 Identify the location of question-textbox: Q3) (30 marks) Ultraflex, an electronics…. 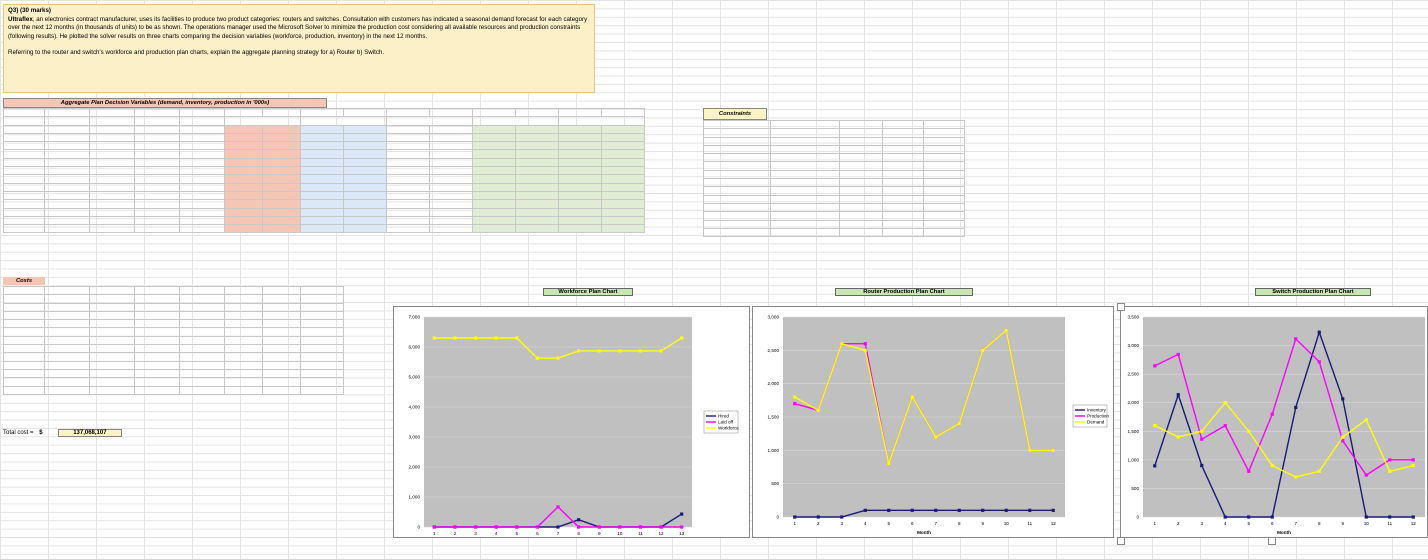
(299, 48).